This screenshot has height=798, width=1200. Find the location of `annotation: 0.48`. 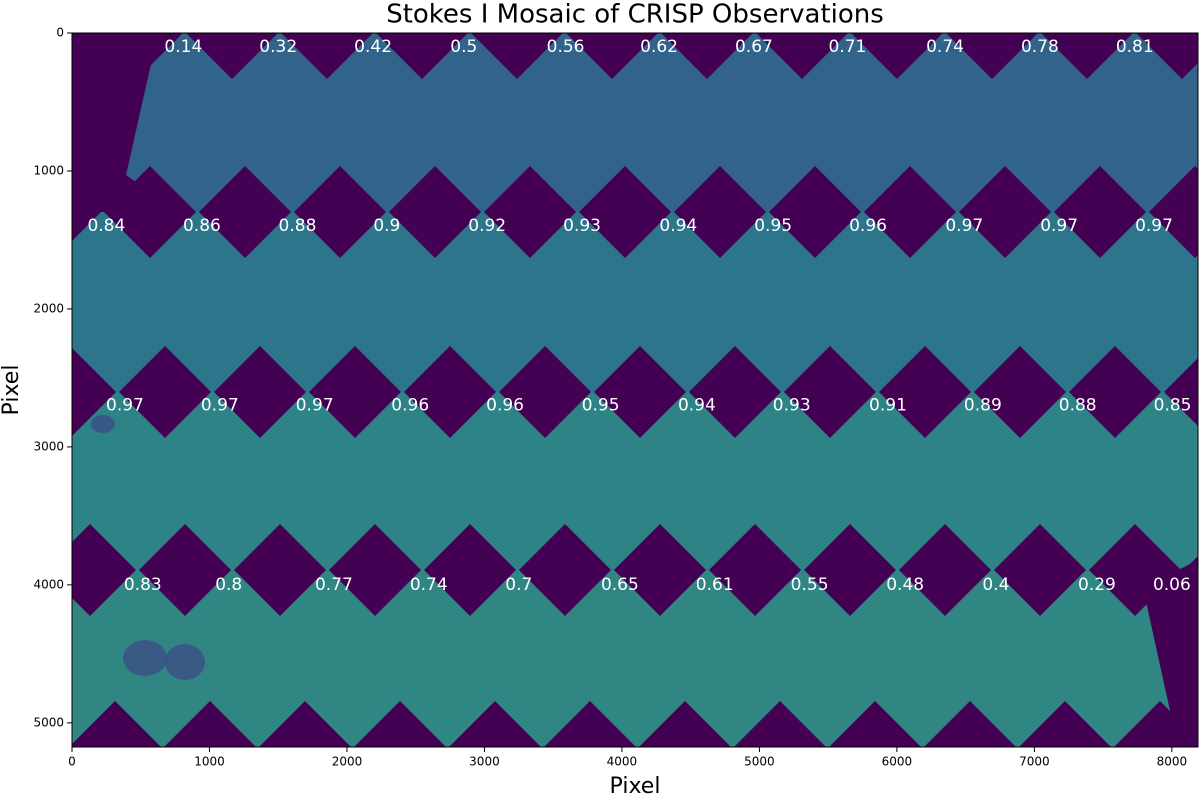

annotation: 0.48 is located at coordinates (905, 585).